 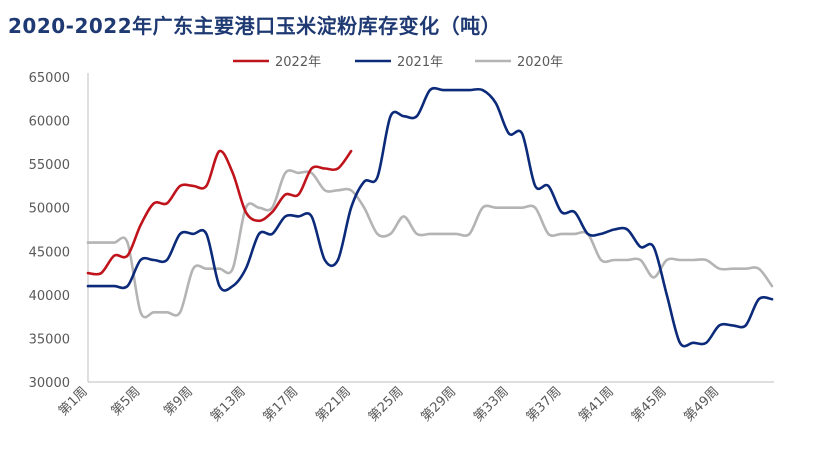 What do you see at coordinates (228, 404) in the screenshot?
I see `x-tick-label: 第13周` at bounding box center [228, 404].